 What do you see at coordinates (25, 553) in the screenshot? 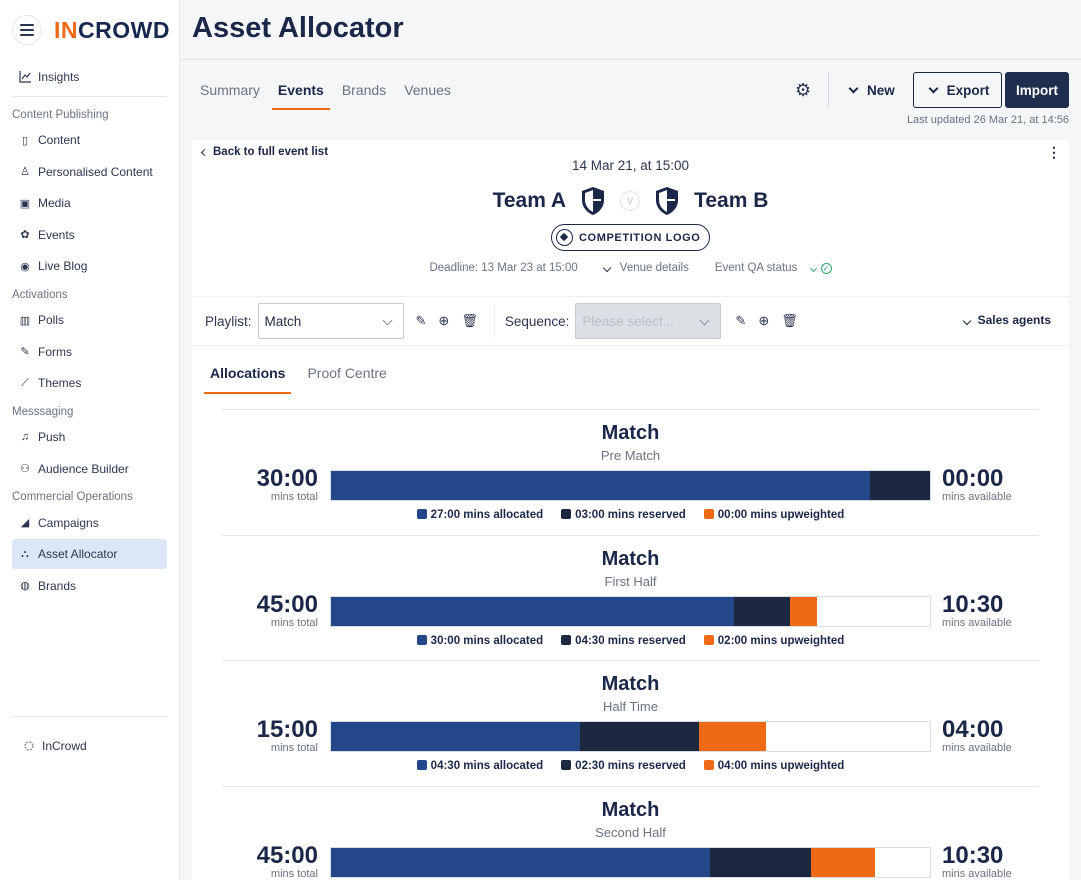
I see `allocator-icon: ⛬` at bounding box center [25, 553].